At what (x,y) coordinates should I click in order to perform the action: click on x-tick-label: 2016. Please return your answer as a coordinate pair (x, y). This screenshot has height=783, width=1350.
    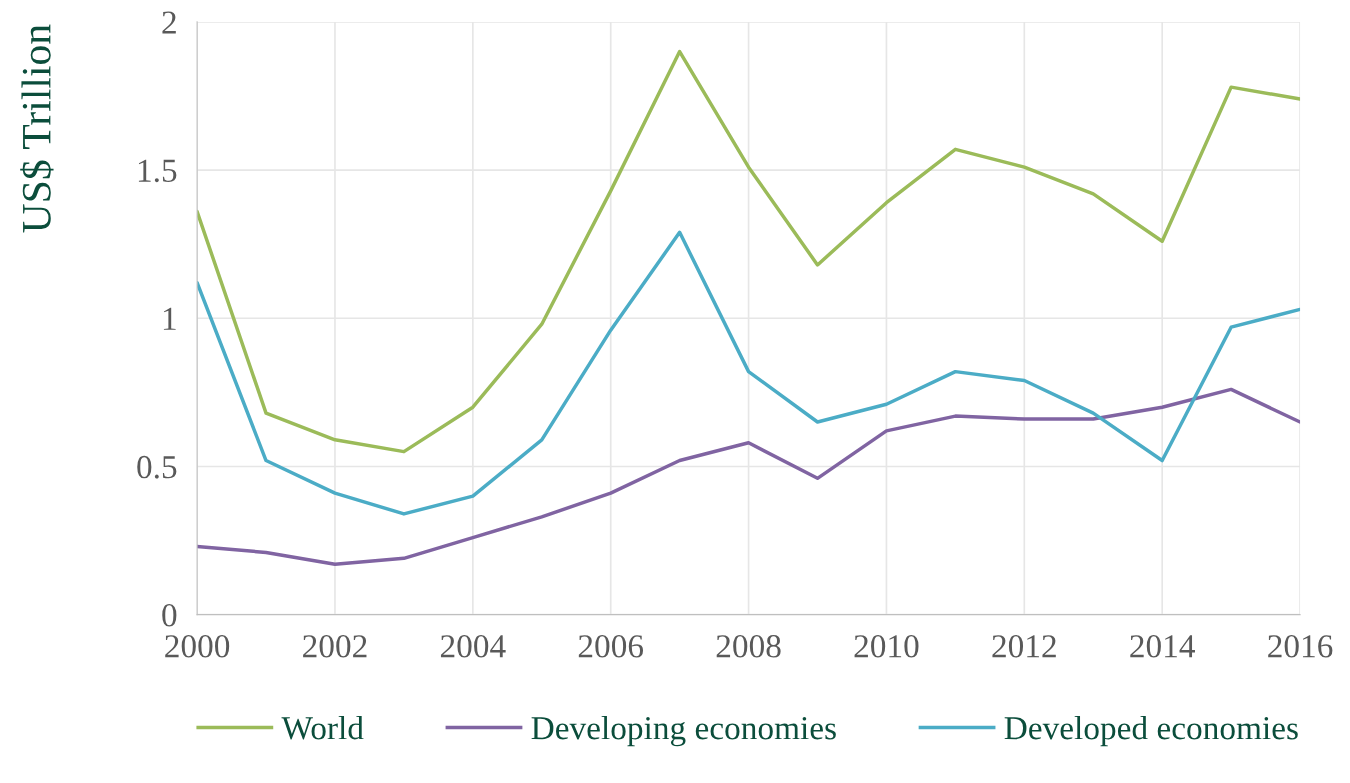
    Looking at the image, I should click on (1300, 646).